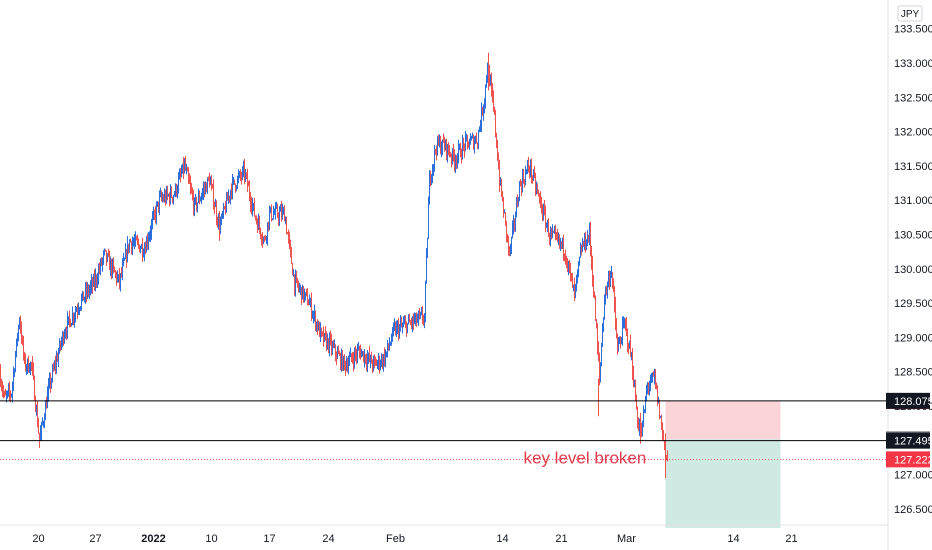 The width and height of the screenshot is (932, 550). Describe the element at coordinates (444, 534) in the screenshot. I see `time-axis: 20 27 2022 10 17 24 Feb 14 21 Mar 14 21` at that location.